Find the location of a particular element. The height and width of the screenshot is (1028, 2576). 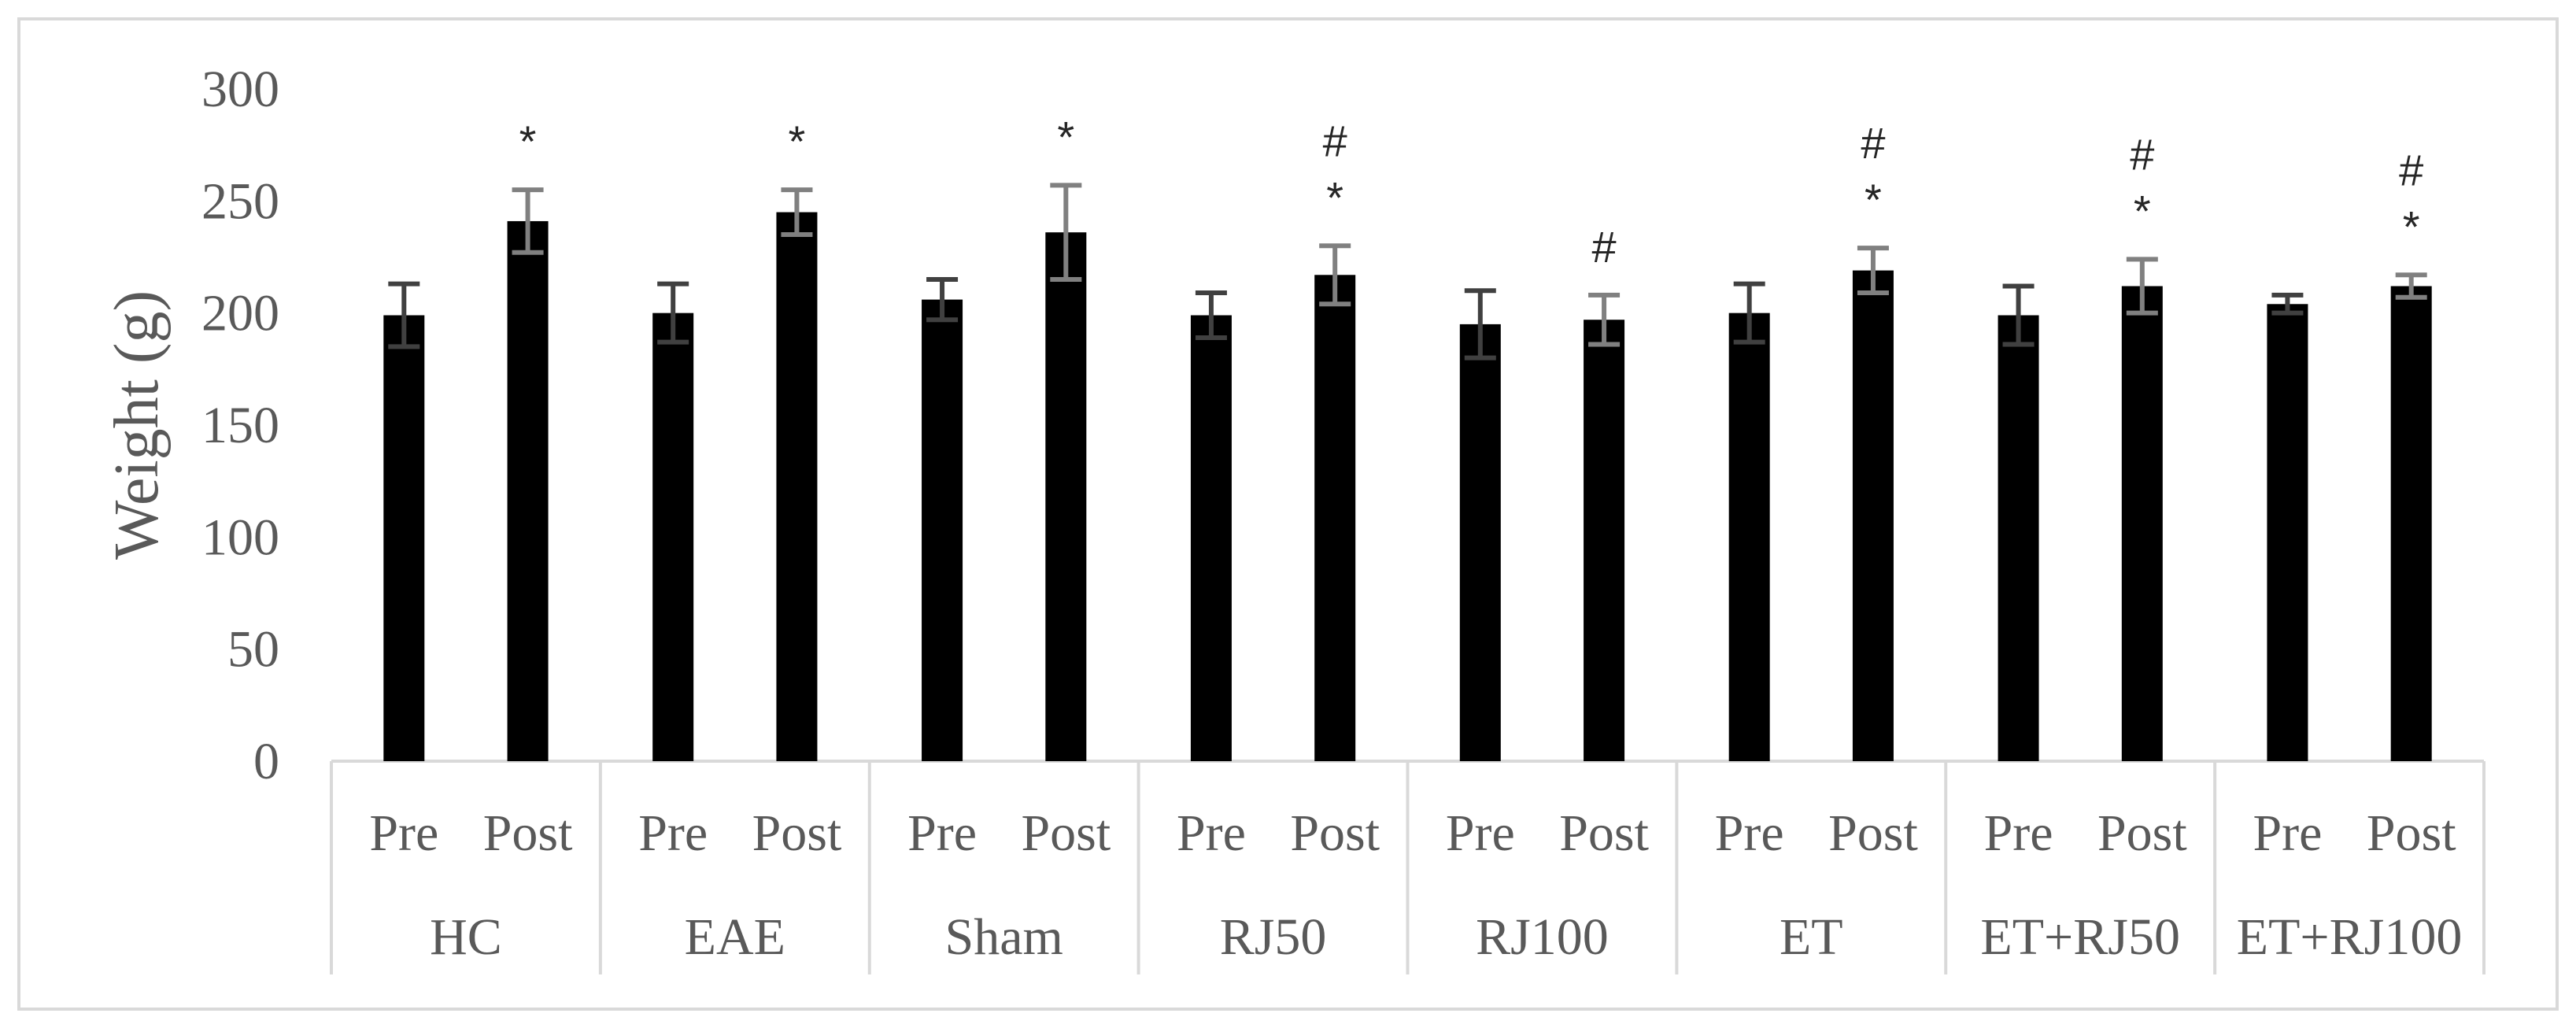

y-tick-label: 200 is located at coordinates (240, 313).